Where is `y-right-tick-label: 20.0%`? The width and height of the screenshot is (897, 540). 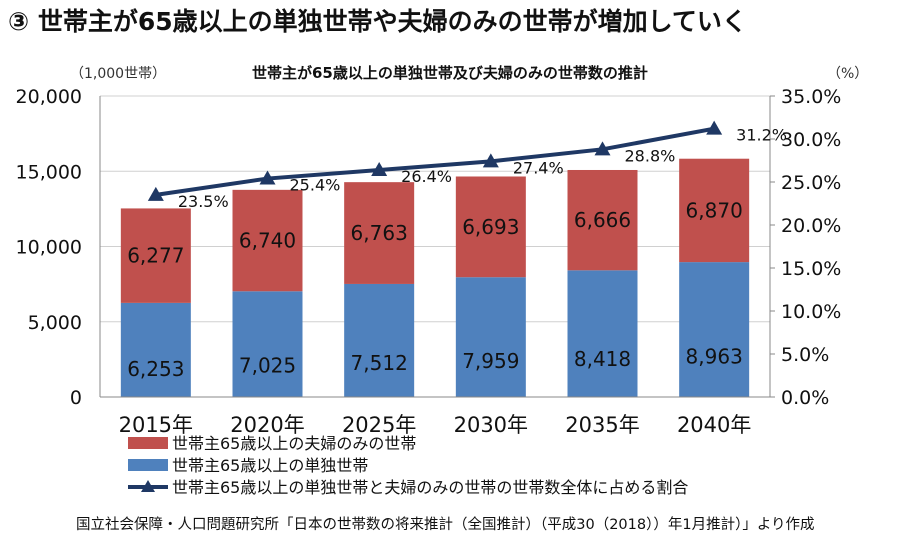 y-right-tick-label: 20.0% is located at coordinates (811, 226).